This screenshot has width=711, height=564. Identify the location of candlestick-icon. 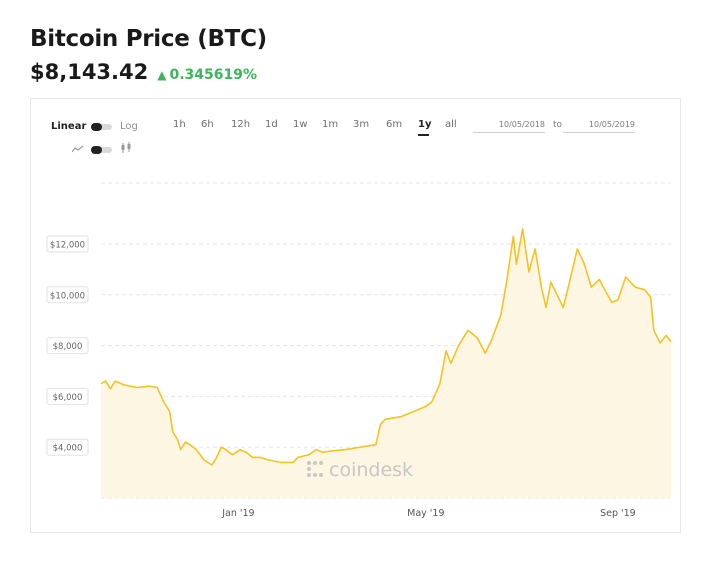
(126, 148).